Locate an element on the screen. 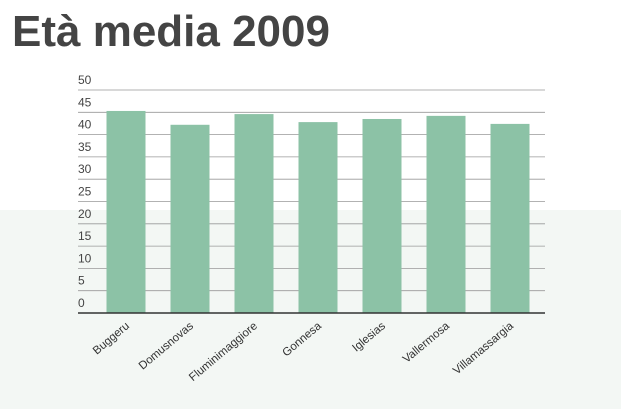  y-tick-label: 20 is located at coordinates (85, 214).